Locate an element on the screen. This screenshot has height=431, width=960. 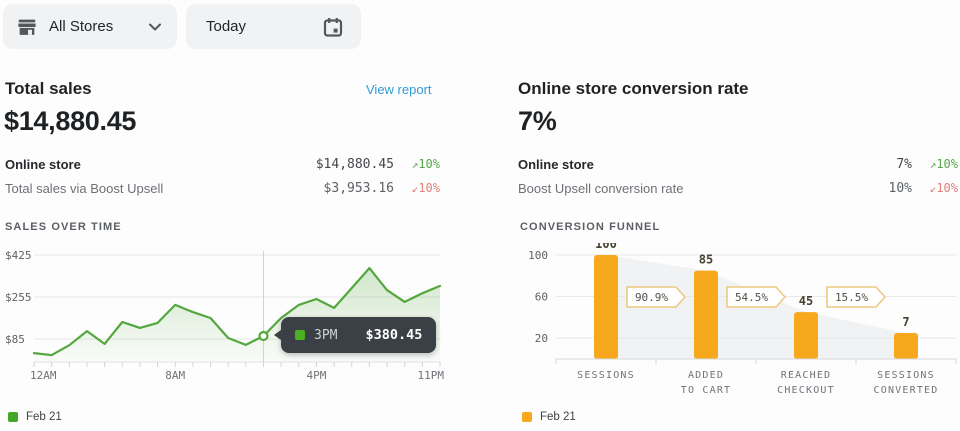
metric-value: $3,953.16 is located at coordinates (358, 188).